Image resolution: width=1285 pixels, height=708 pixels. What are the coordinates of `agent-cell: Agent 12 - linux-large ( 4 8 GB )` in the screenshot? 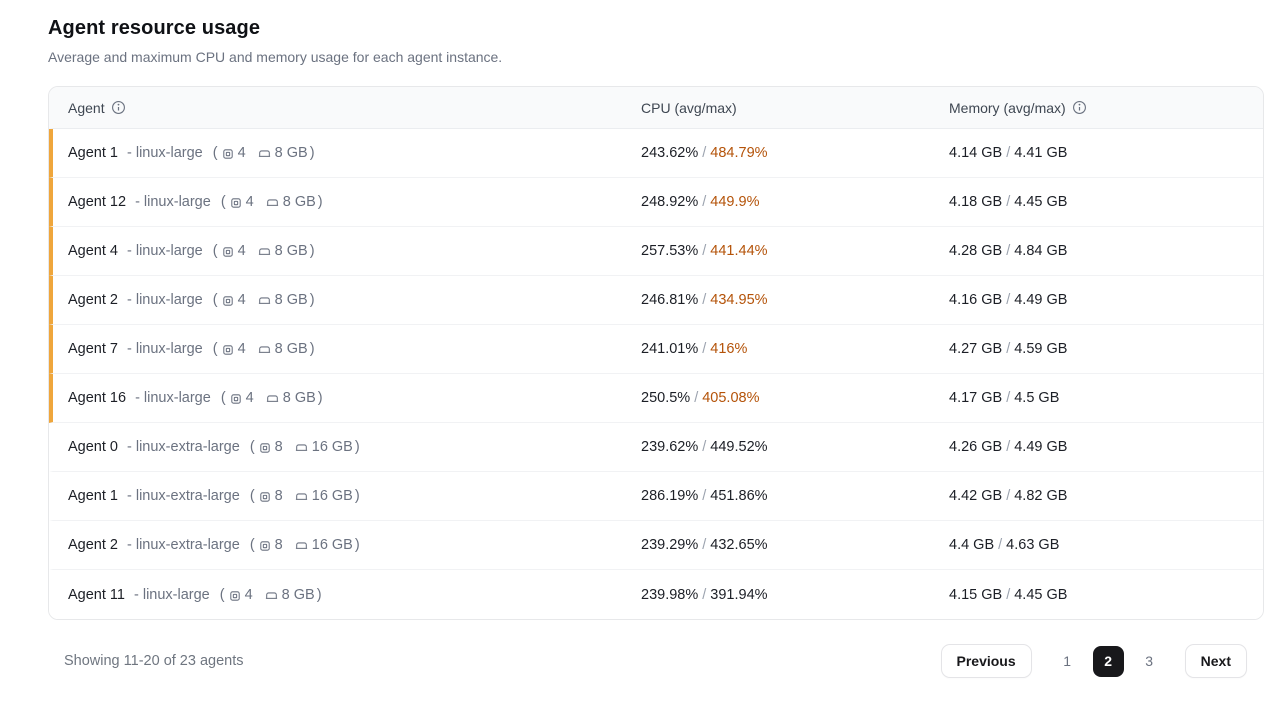 It's located at (347, 202).